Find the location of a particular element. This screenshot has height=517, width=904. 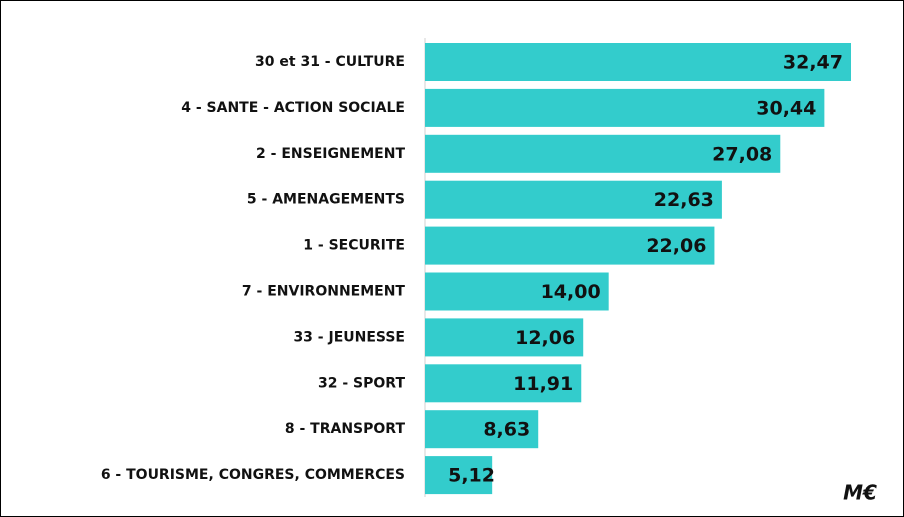

category-label: 1 - SECURITE is located at coordinates (354, 246).